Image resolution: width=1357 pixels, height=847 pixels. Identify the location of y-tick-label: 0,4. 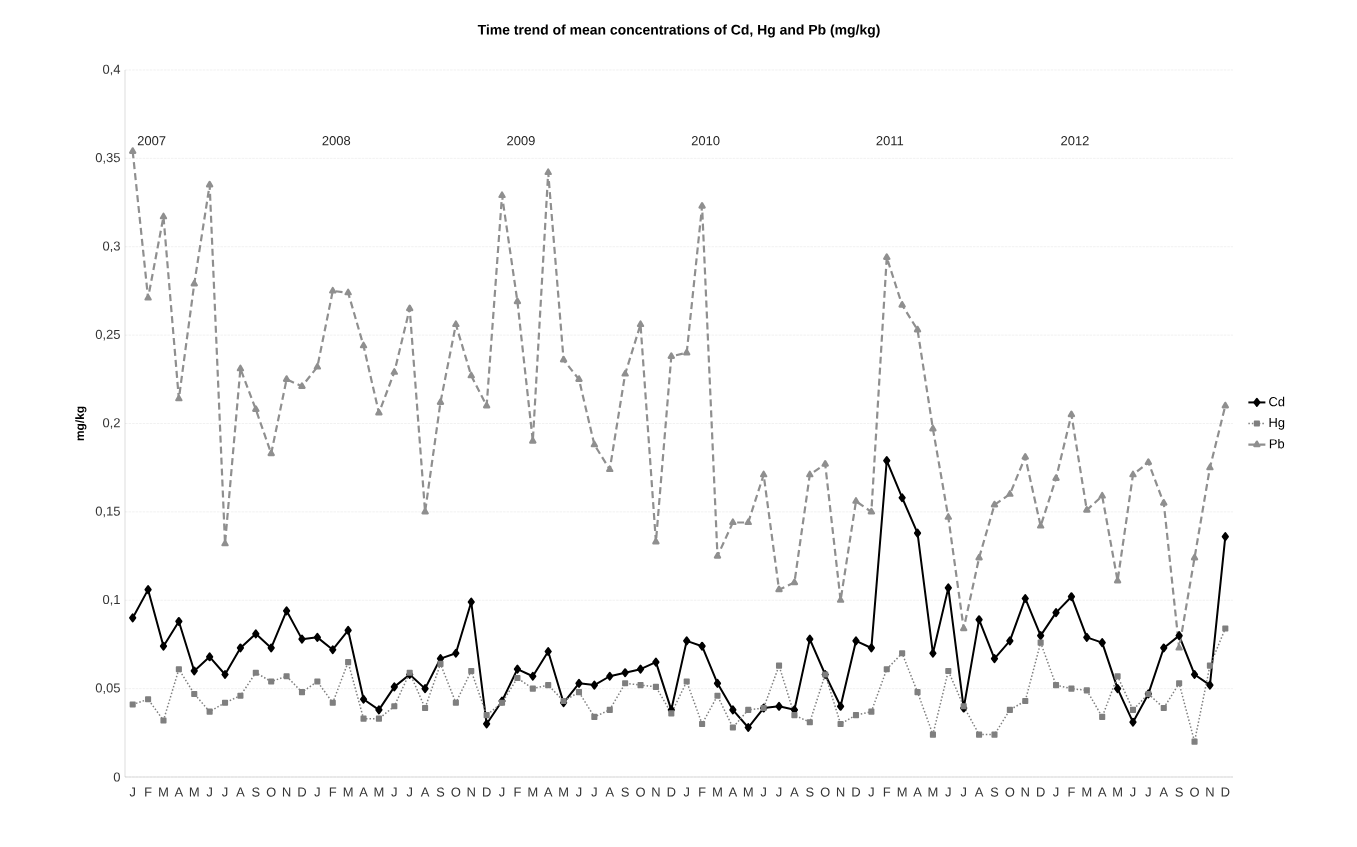
(111, 70).